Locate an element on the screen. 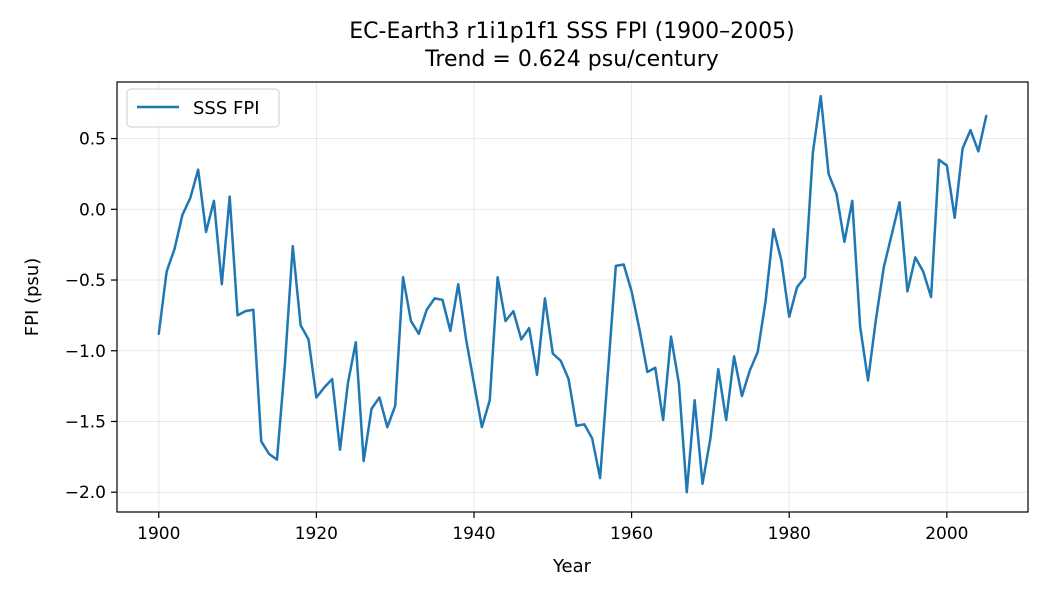  legend: SSS FPI is located at coordinates (203, 108).